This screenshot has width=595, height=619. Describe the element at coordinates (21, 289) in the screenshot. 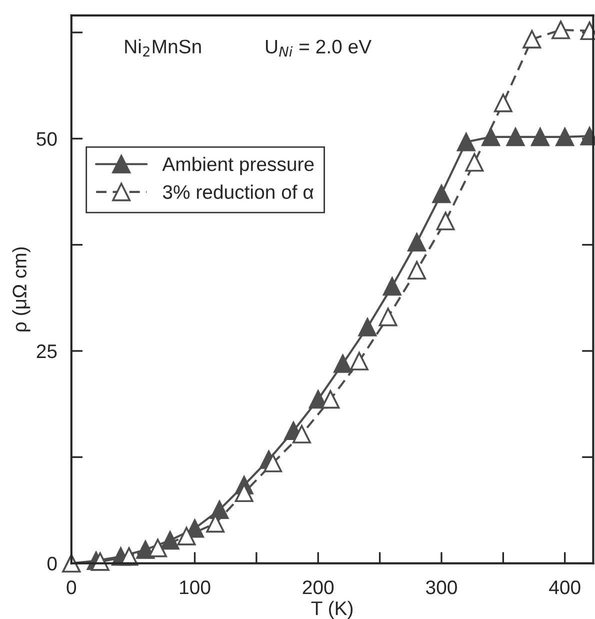

I see `y-axis-title: ρ (μΩ cm)` at that location.